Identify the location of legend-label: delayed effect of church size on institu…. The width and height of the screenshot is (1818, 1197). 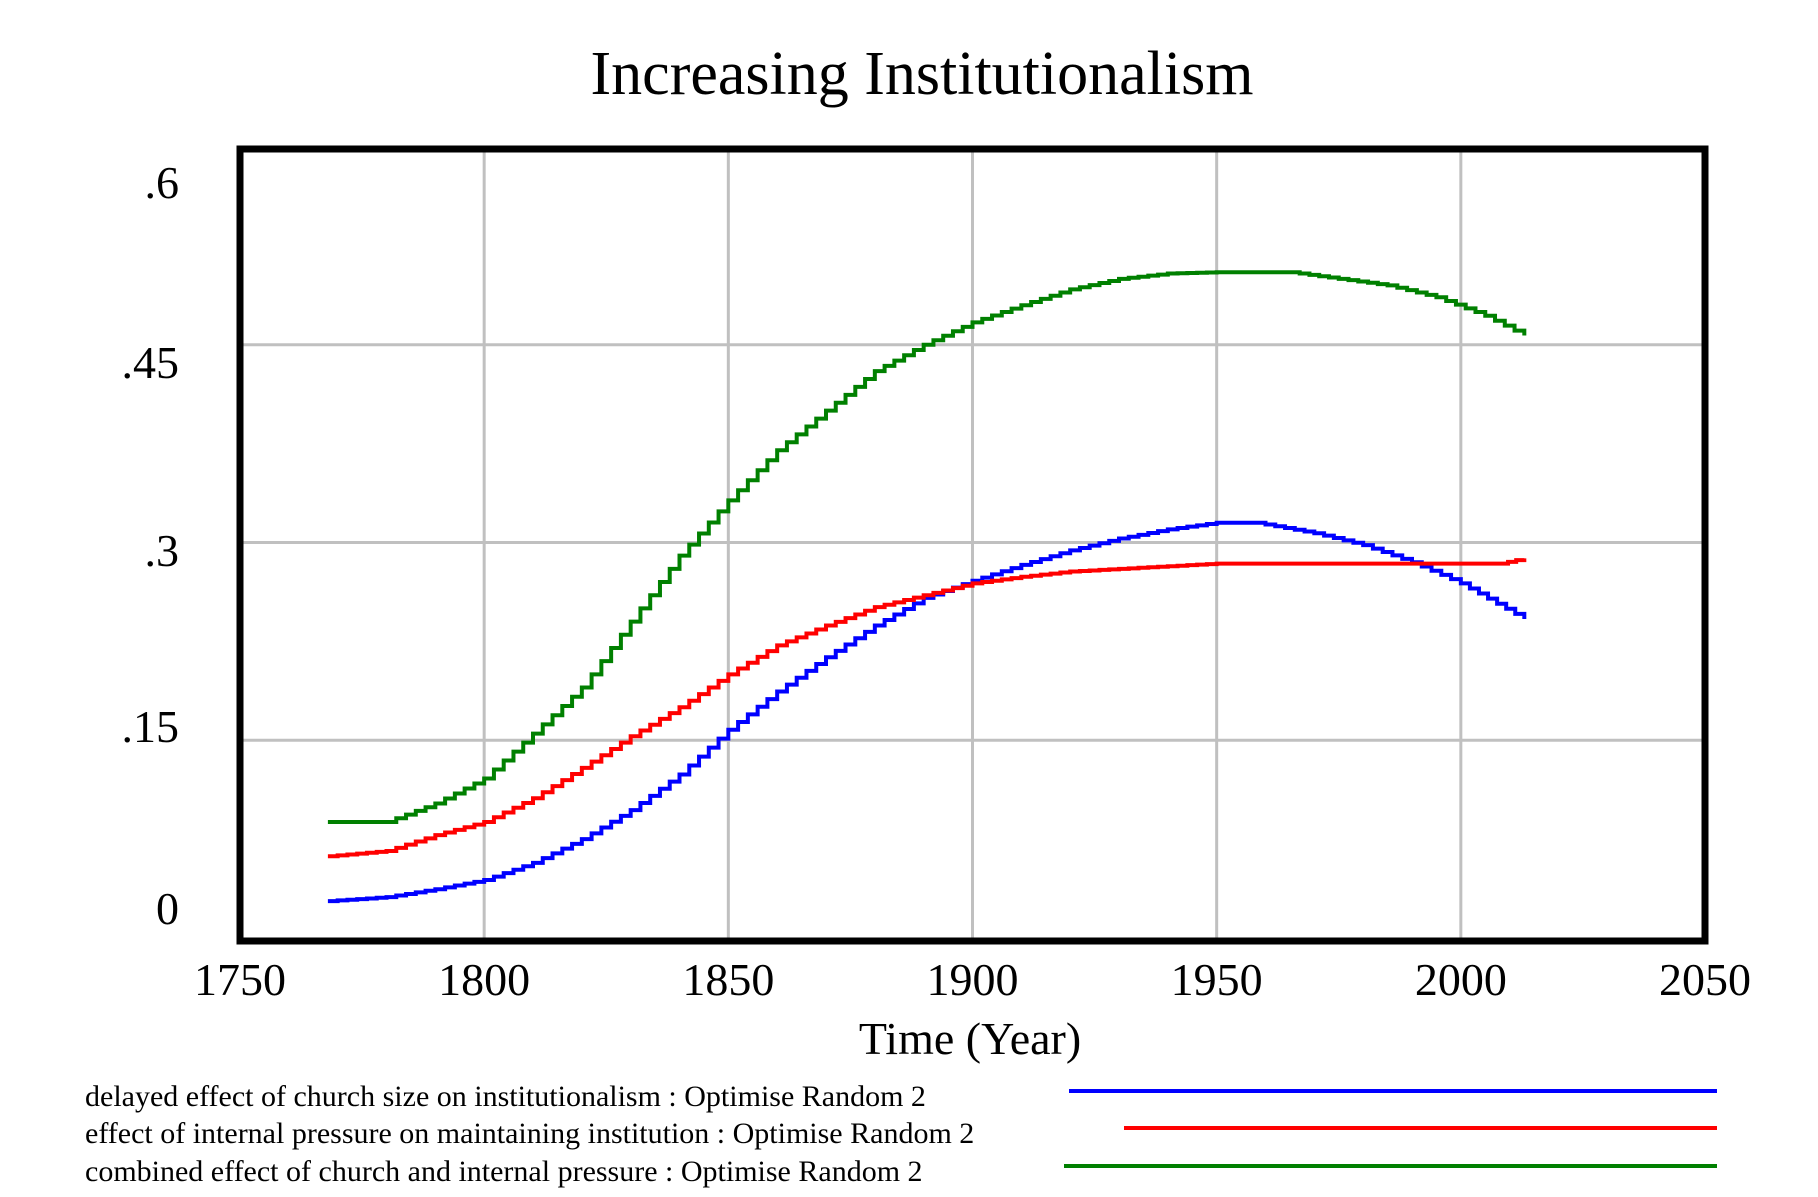
(505, 1096).